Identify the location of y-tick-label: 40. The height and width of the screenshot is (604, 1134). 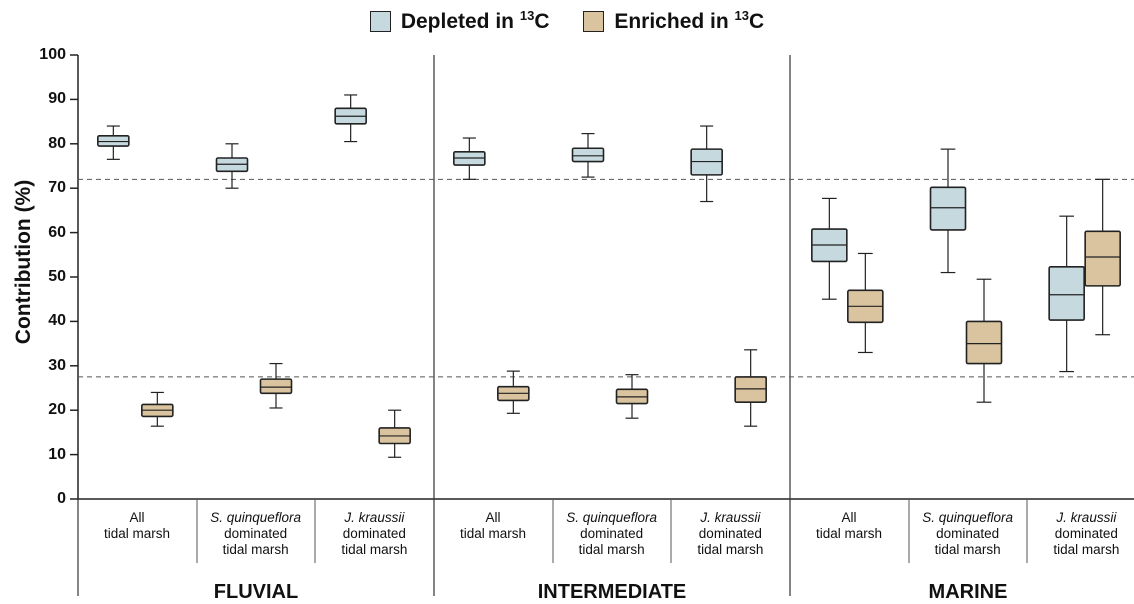
(57, 321).